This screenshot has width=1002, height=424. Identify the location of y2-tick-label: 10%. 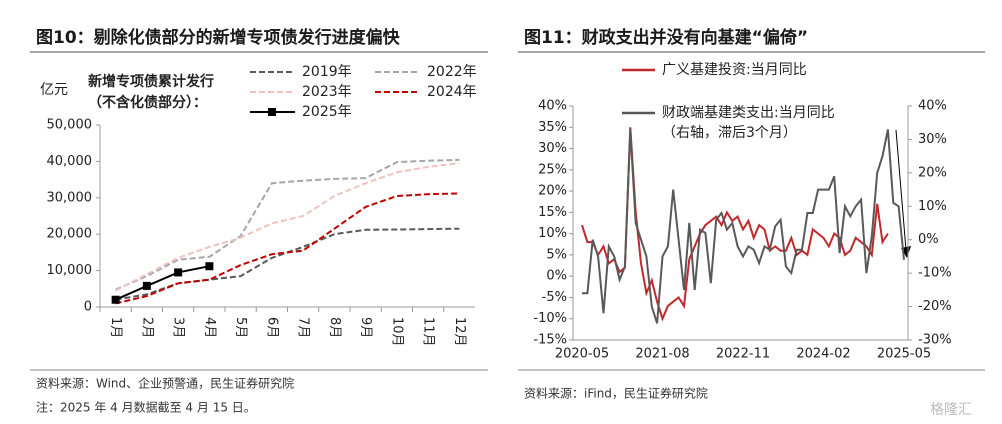
(932, 206).